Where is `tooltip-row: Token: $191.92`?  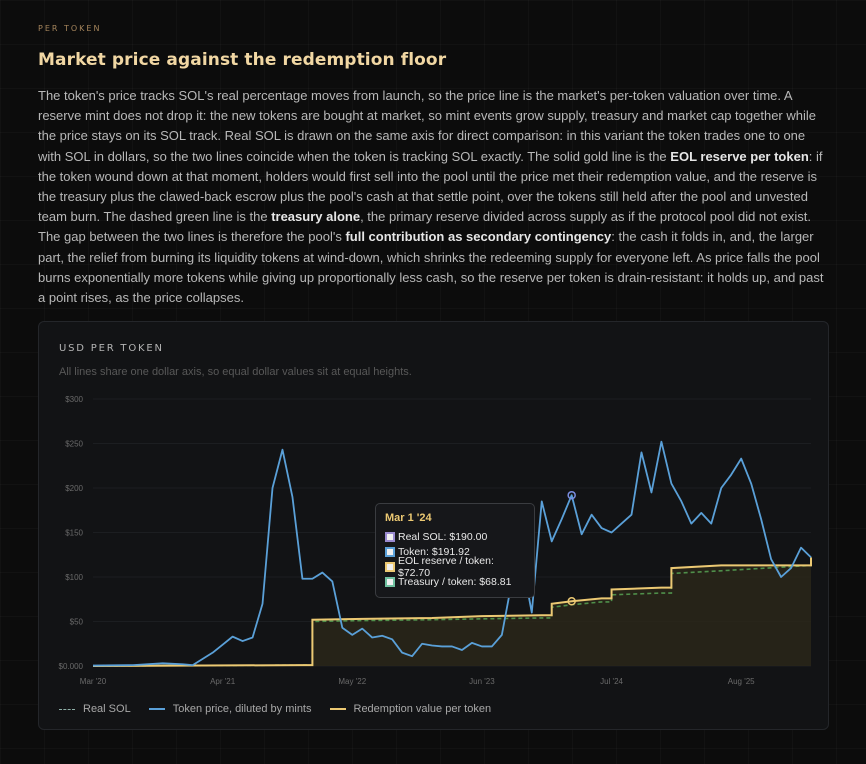
tooltip-row: Token: $191.92 is located at coordinates (455, 551).